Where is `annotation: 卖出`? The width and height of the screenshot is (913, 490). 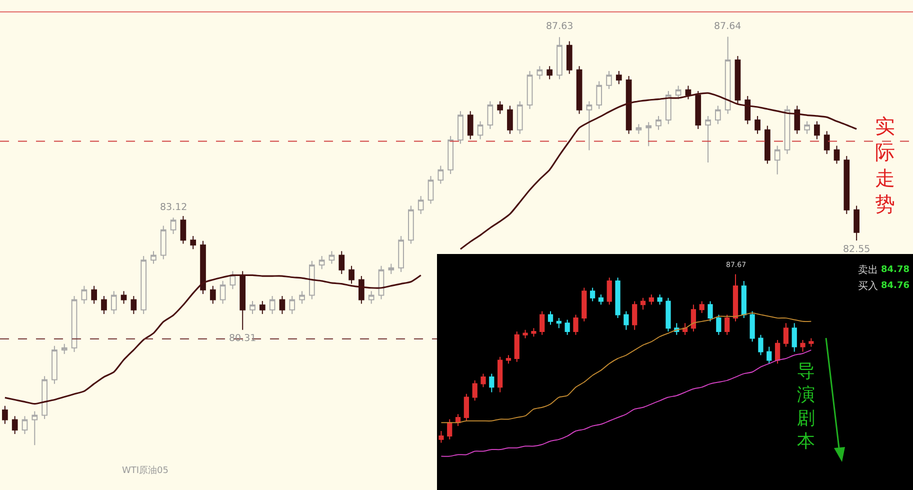
annotation: 卖出 is located at coordinates (868, 270).